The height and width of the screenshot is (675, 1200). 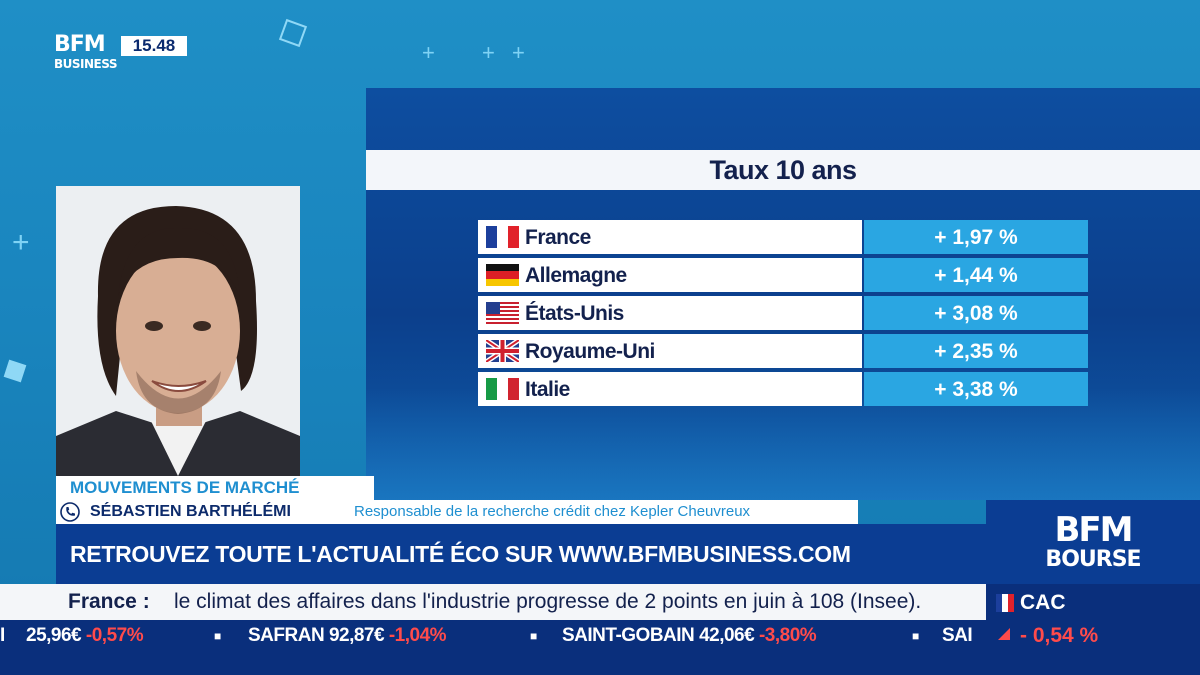 I want to click on uk-flag-icon, so click(x=502, y=351).